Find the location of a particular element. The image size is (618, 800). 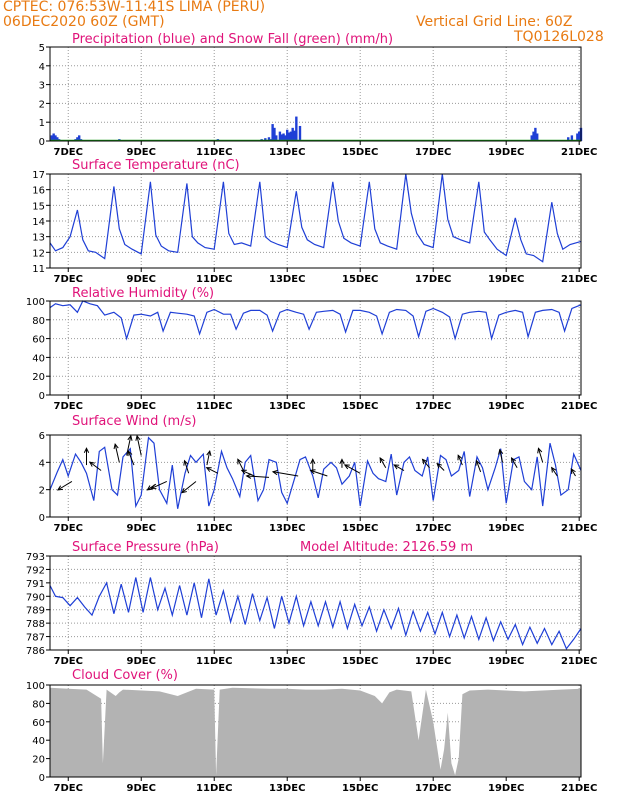

y-tick-label: 2 is located at coordinates (42, 491).